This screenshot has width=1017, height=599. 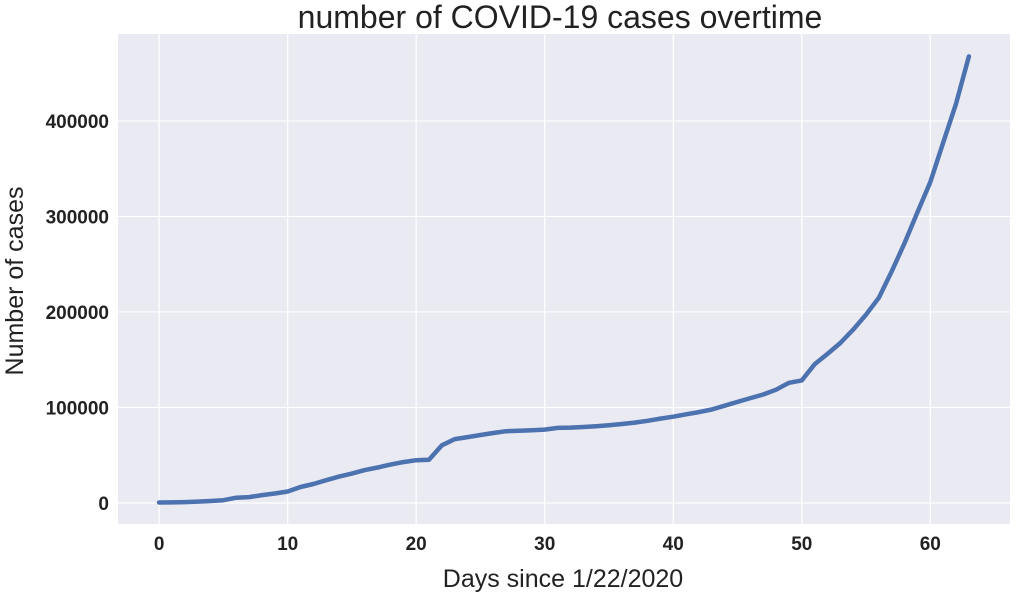 I want to click on chart-title: number of COVID-19 cases overtime, so click(x=560, y=17).